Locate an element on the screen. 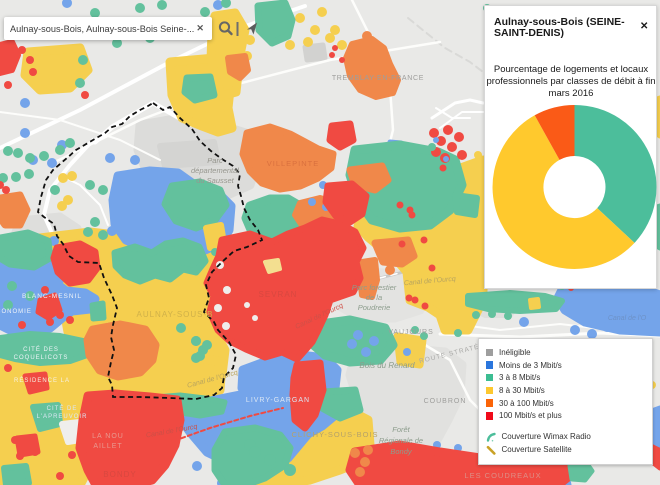 The height and width of the screenshot is (485, 660). svg-text: VILLEPINTE is located at coordinates (293, 163).